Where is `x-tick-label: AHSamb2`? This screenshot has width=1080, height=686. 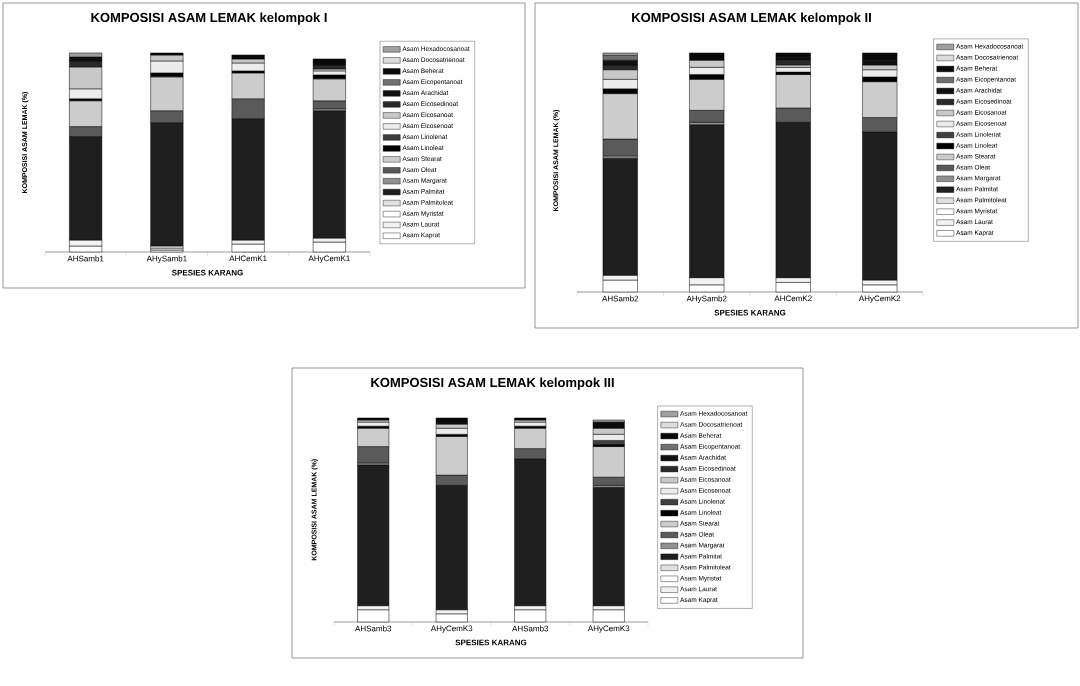
x-tick-label: AHSamb2 is located at coordinates (620, 298).